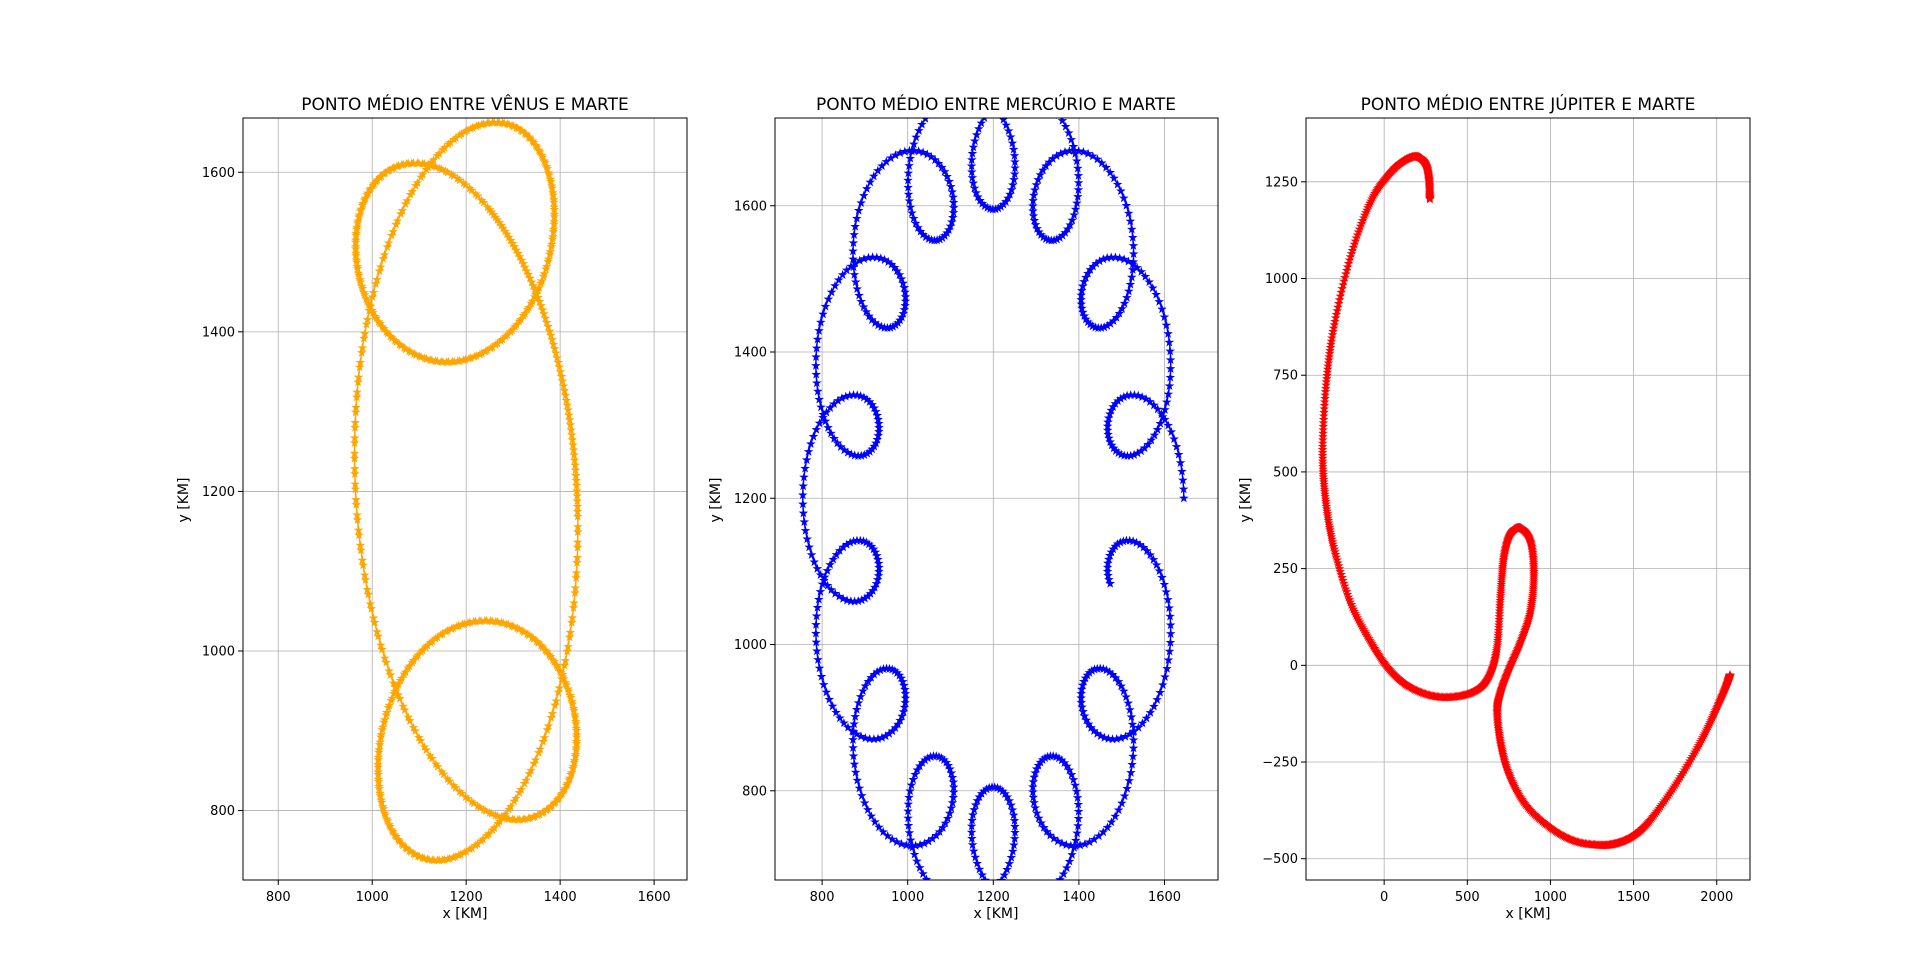 The width and height of the screenshot is (1920, 975). What do you see at coordinates (750, 499) in the screenshot?
I see `y-tick-label: 1200` at bounding box center [750, 499].